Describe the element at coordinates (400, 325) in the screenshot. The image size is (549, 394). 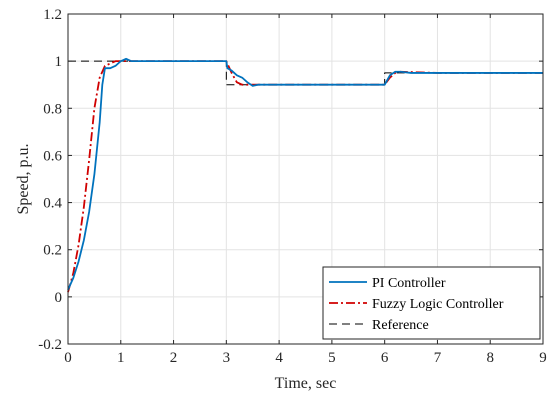
I see `legend-entry-label: Reference` at that location.